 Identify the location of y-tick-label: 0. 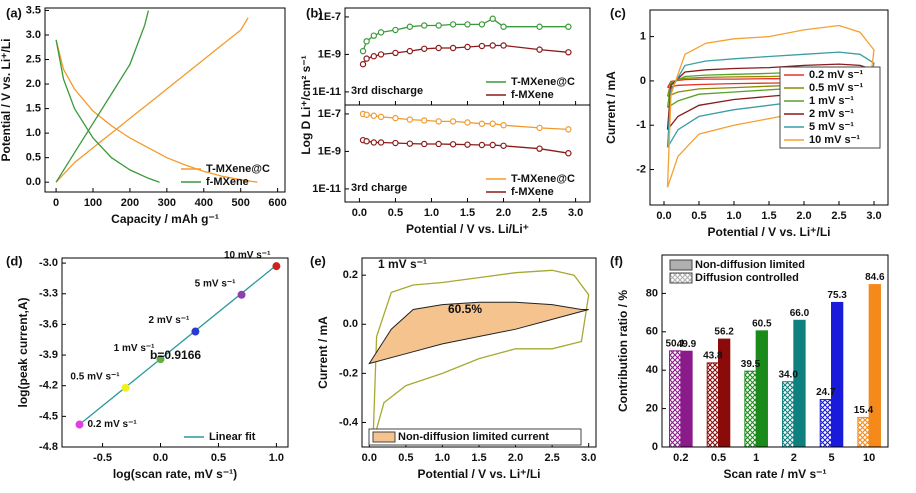
(655, 447).